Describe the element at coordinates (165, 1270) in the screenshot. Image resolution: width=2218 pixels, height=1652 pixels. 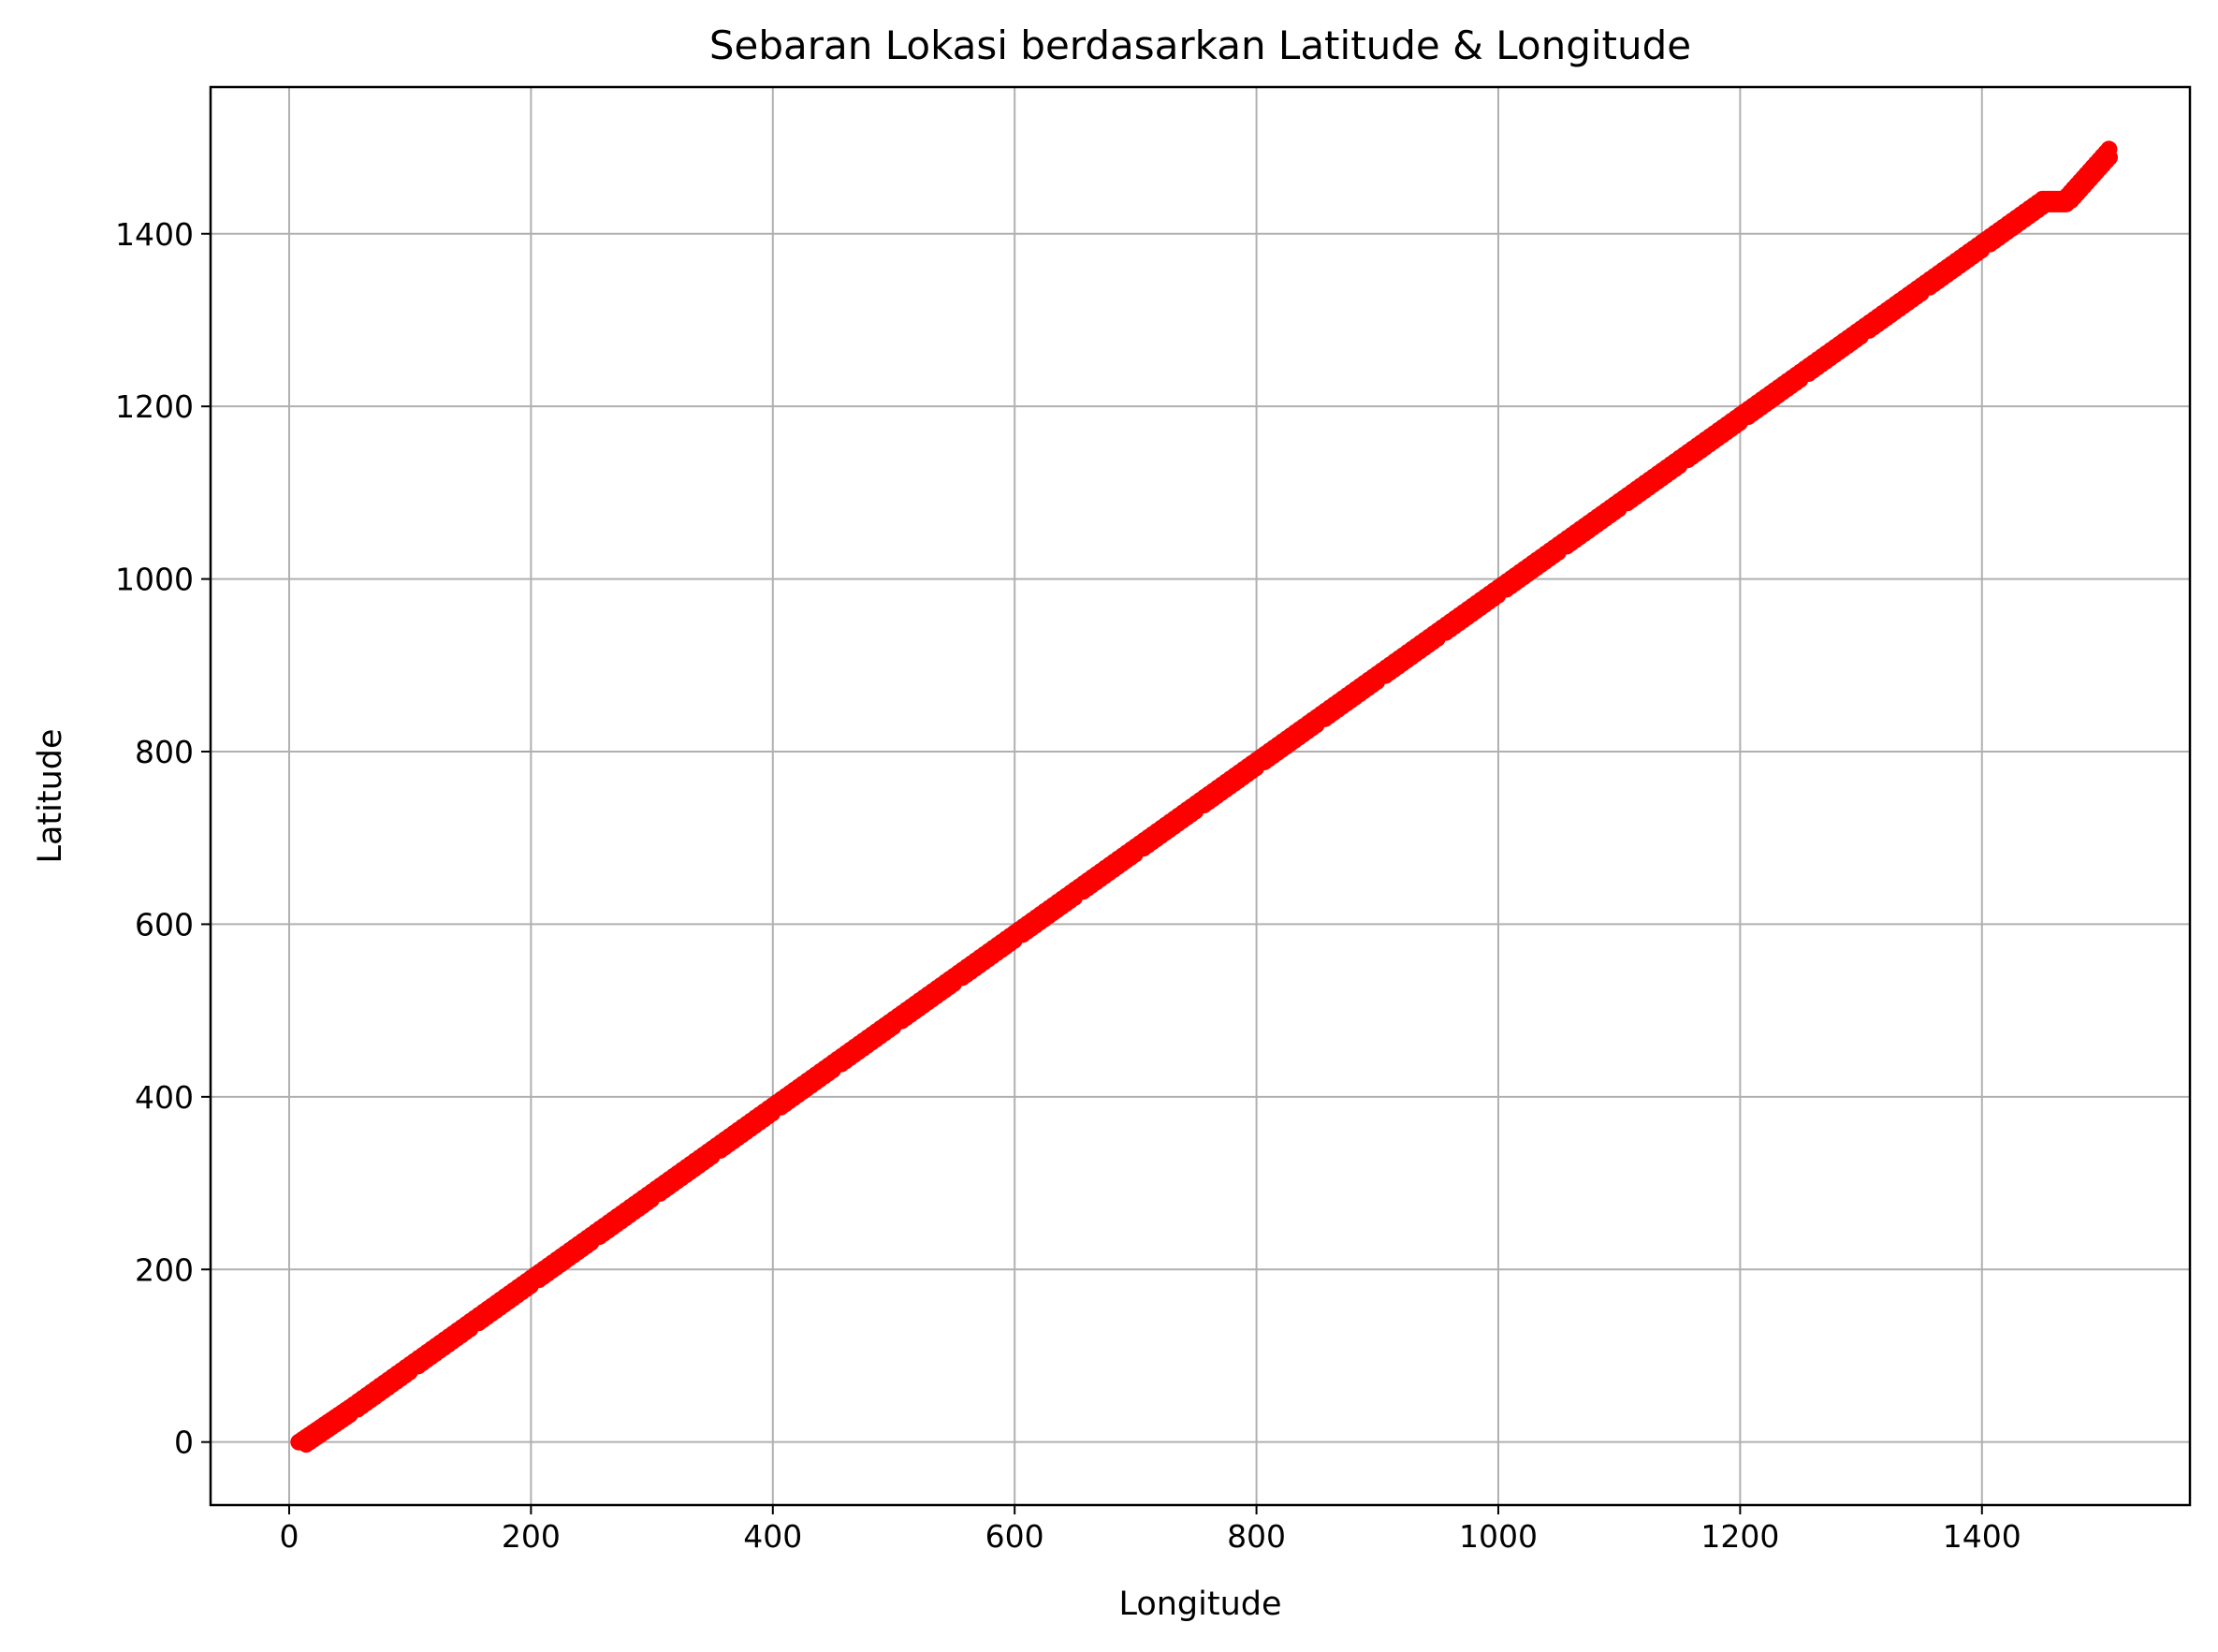
I see `y-tick-label: 200` at that location.